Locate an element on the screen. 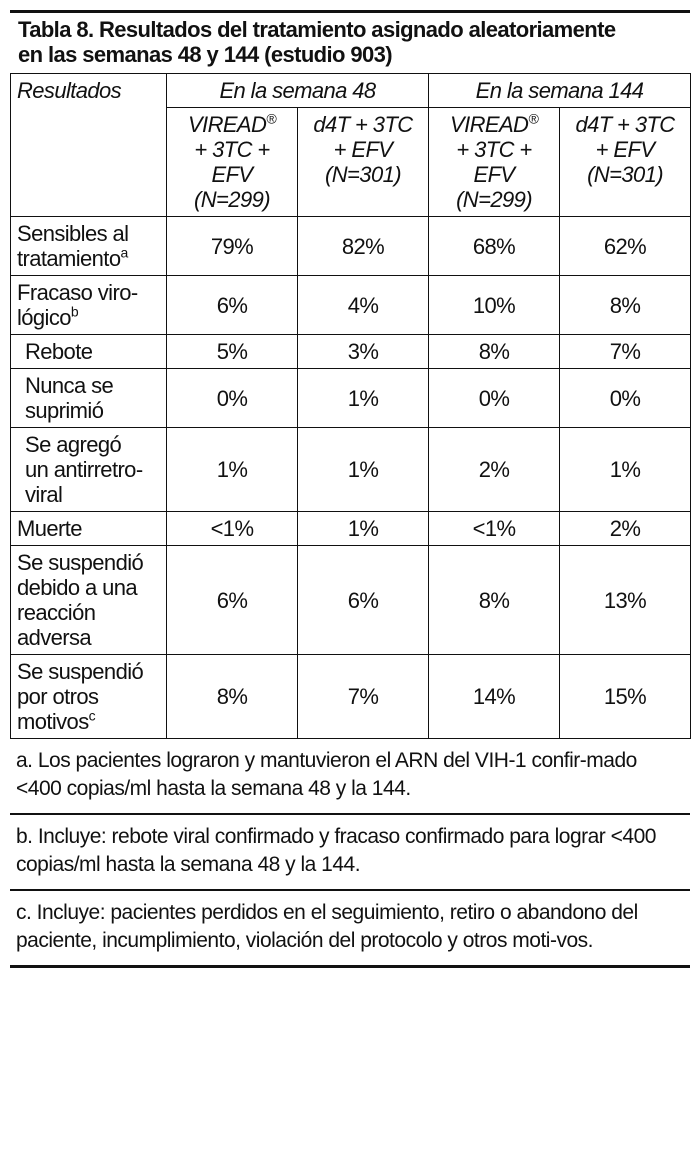 The image size is (700, 1154). cell-value: 3% is located at coordinates (363, 351).